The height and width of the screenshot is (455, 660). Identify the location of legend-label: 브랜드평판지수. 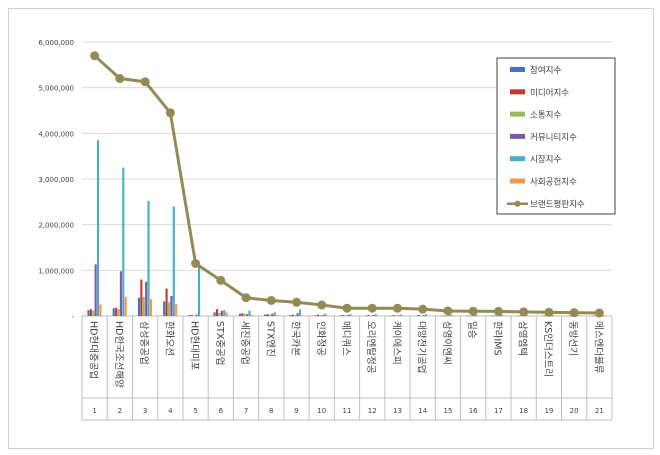
(557, 204).